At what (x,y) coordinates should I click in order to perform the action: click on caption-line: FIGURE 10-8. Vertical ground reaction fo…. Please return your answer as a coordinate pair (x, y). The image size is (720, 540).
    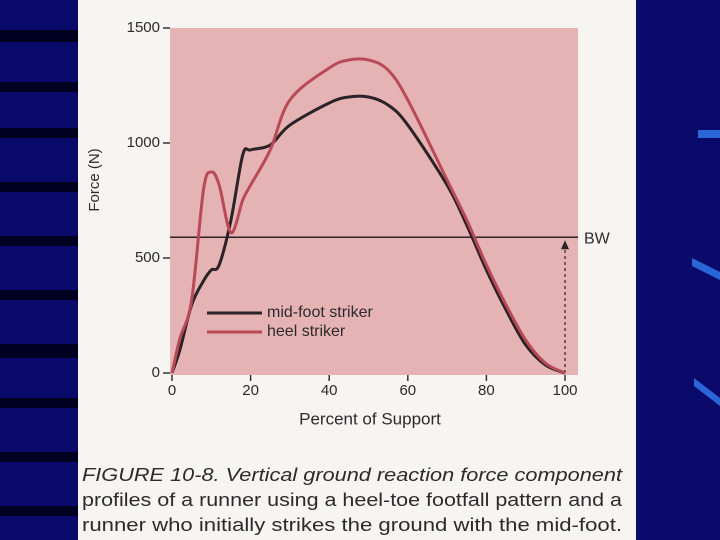
    Looking at the image, I should click on (352, 475).